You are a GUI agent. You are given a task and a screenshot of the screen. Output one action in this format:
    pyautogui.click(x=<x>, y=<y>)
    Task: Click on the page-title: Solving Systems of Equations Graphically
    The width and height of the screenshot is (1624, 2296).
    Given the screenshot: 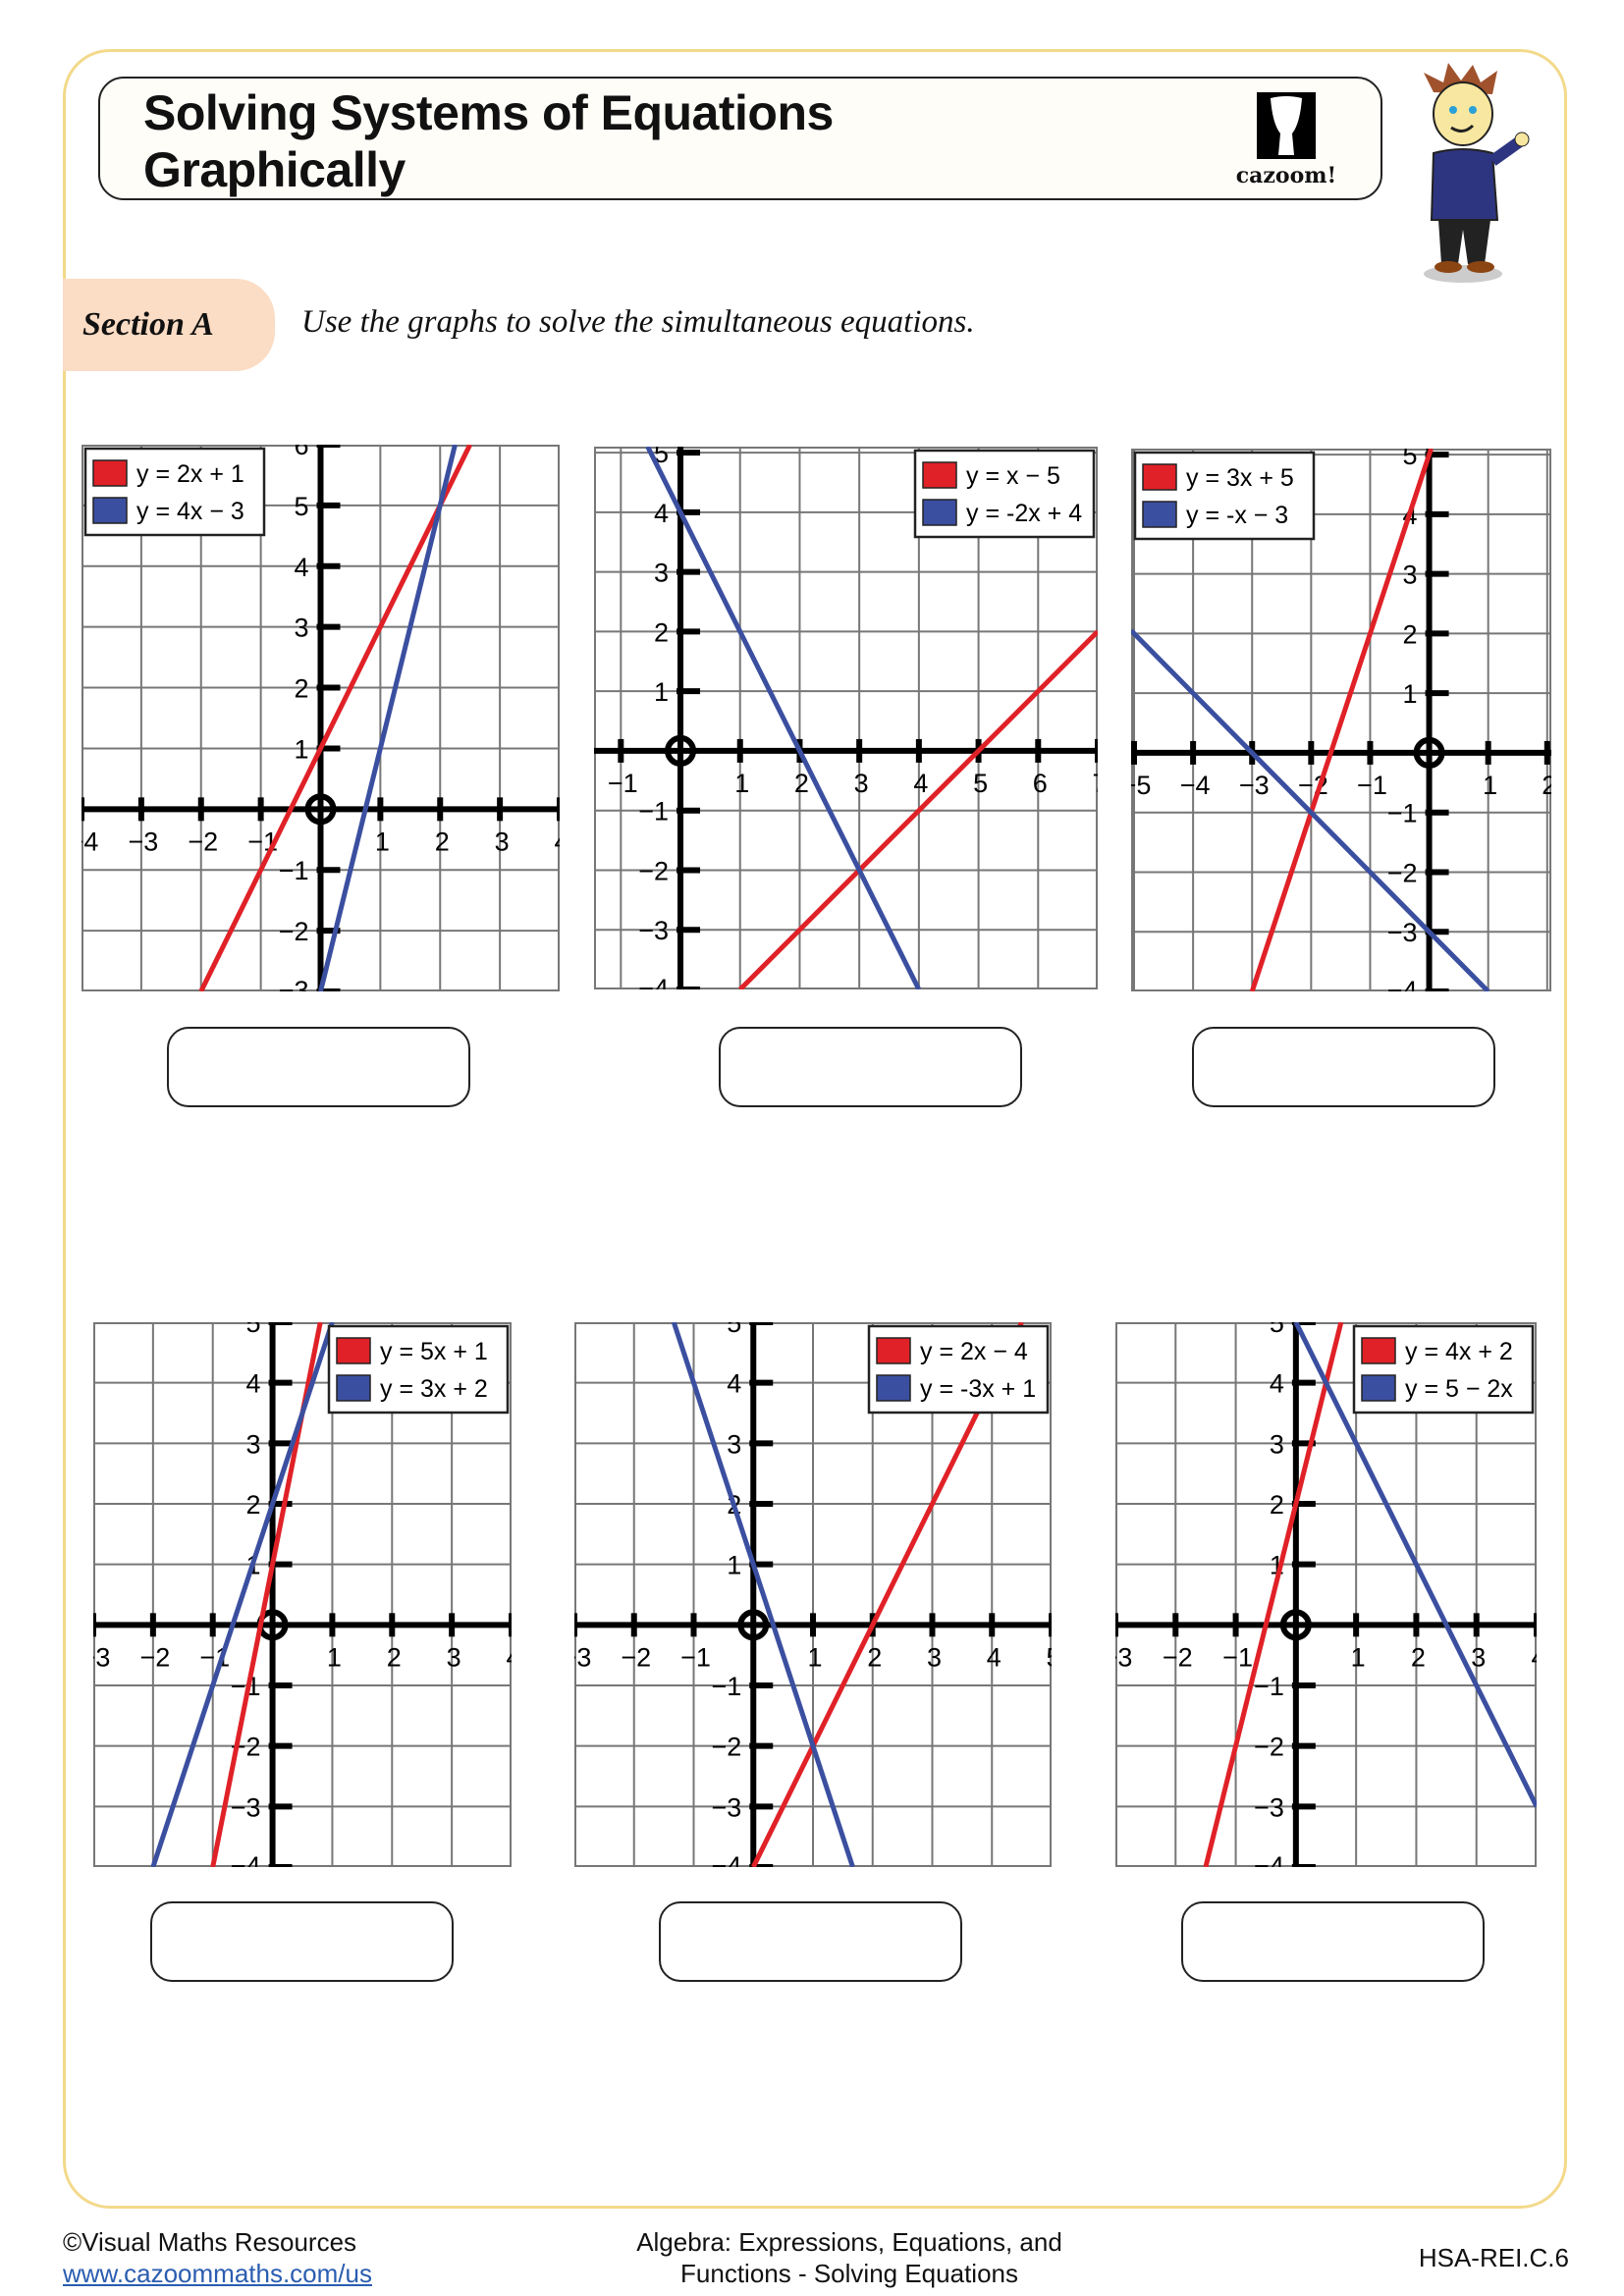 What is the action you would take?
    pyautogui.click(x=488, y=141)
    